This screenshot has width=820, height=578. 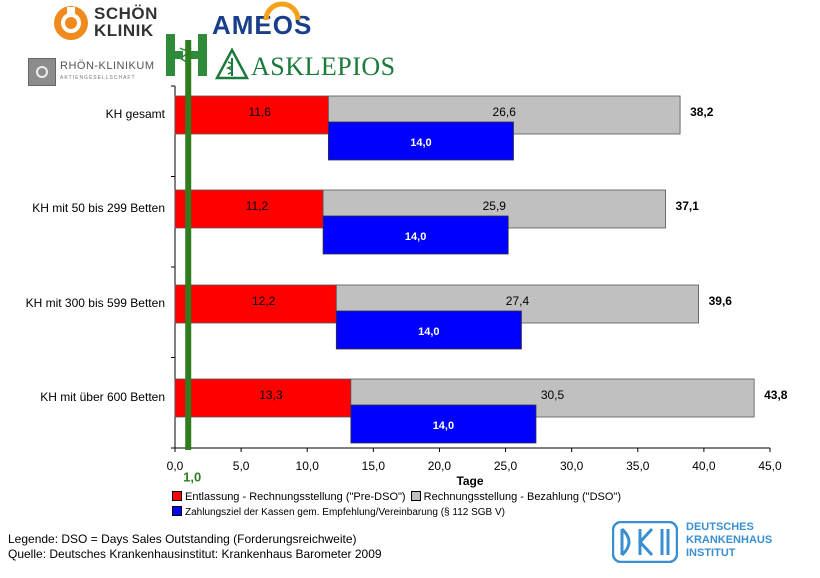 I want to click on category-label: KH gesamt, so click(x=136, y=114).